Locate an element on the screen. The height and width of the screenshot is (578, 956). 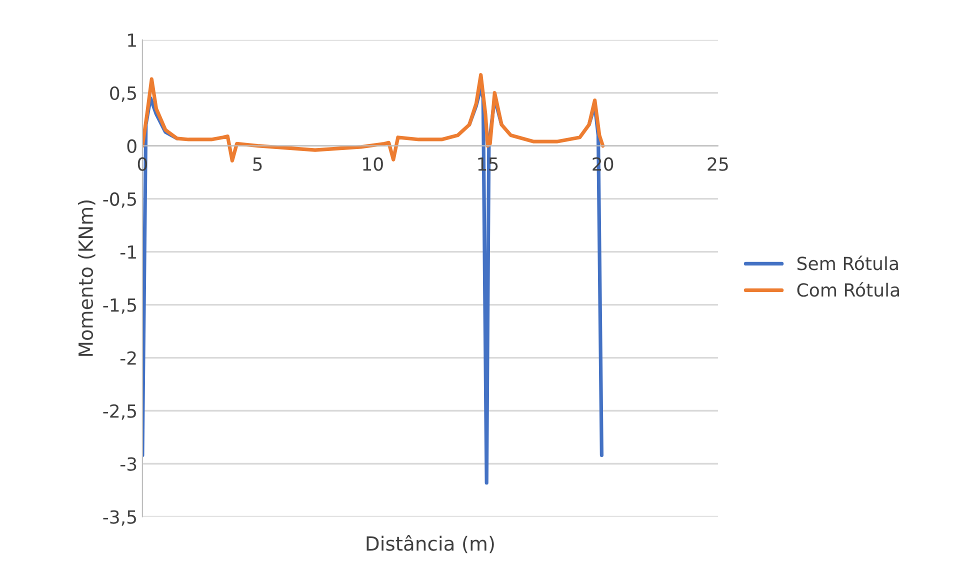
y-tick-label: -2 is located at coordinates (128, 358).